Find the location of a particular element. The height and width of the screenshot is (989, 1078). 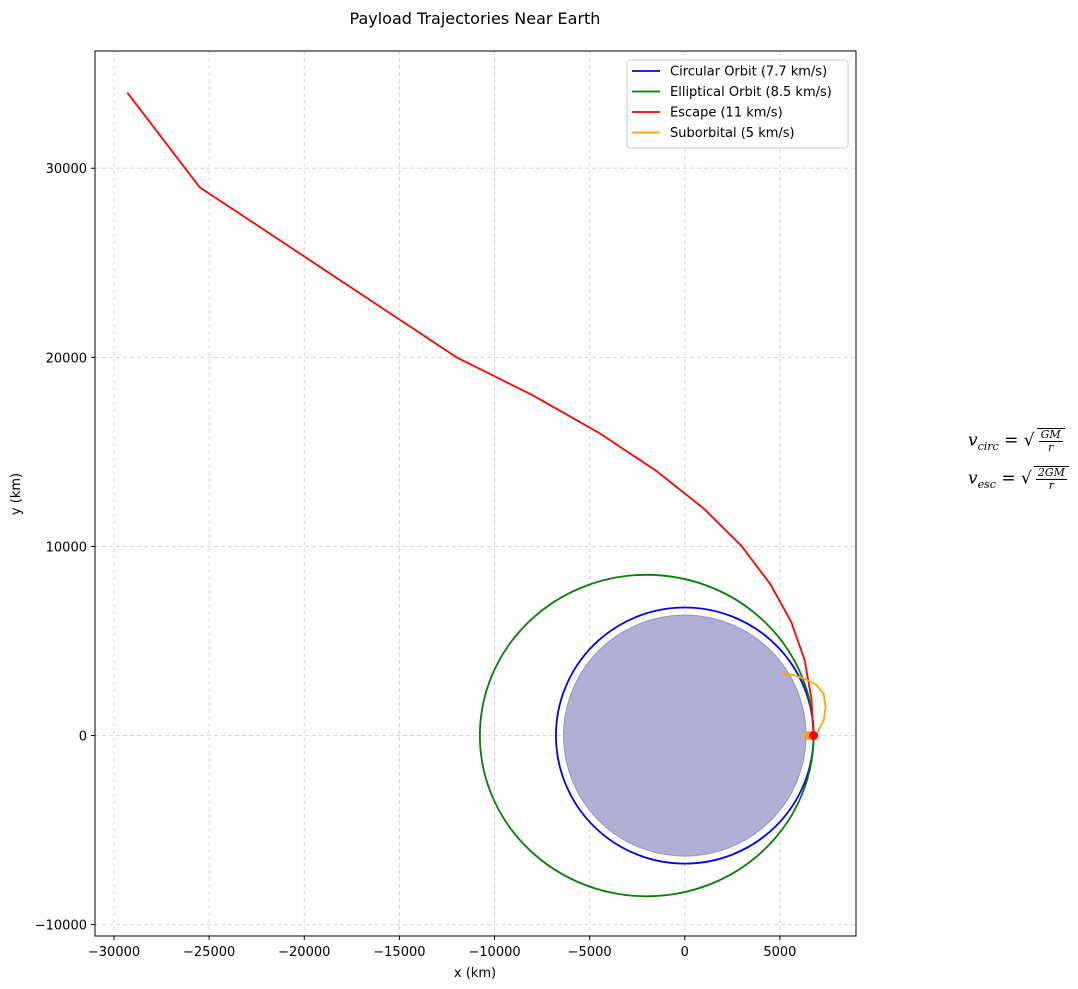

legend-label: Escape (11 km/s) is located at coordinates (726, 113).